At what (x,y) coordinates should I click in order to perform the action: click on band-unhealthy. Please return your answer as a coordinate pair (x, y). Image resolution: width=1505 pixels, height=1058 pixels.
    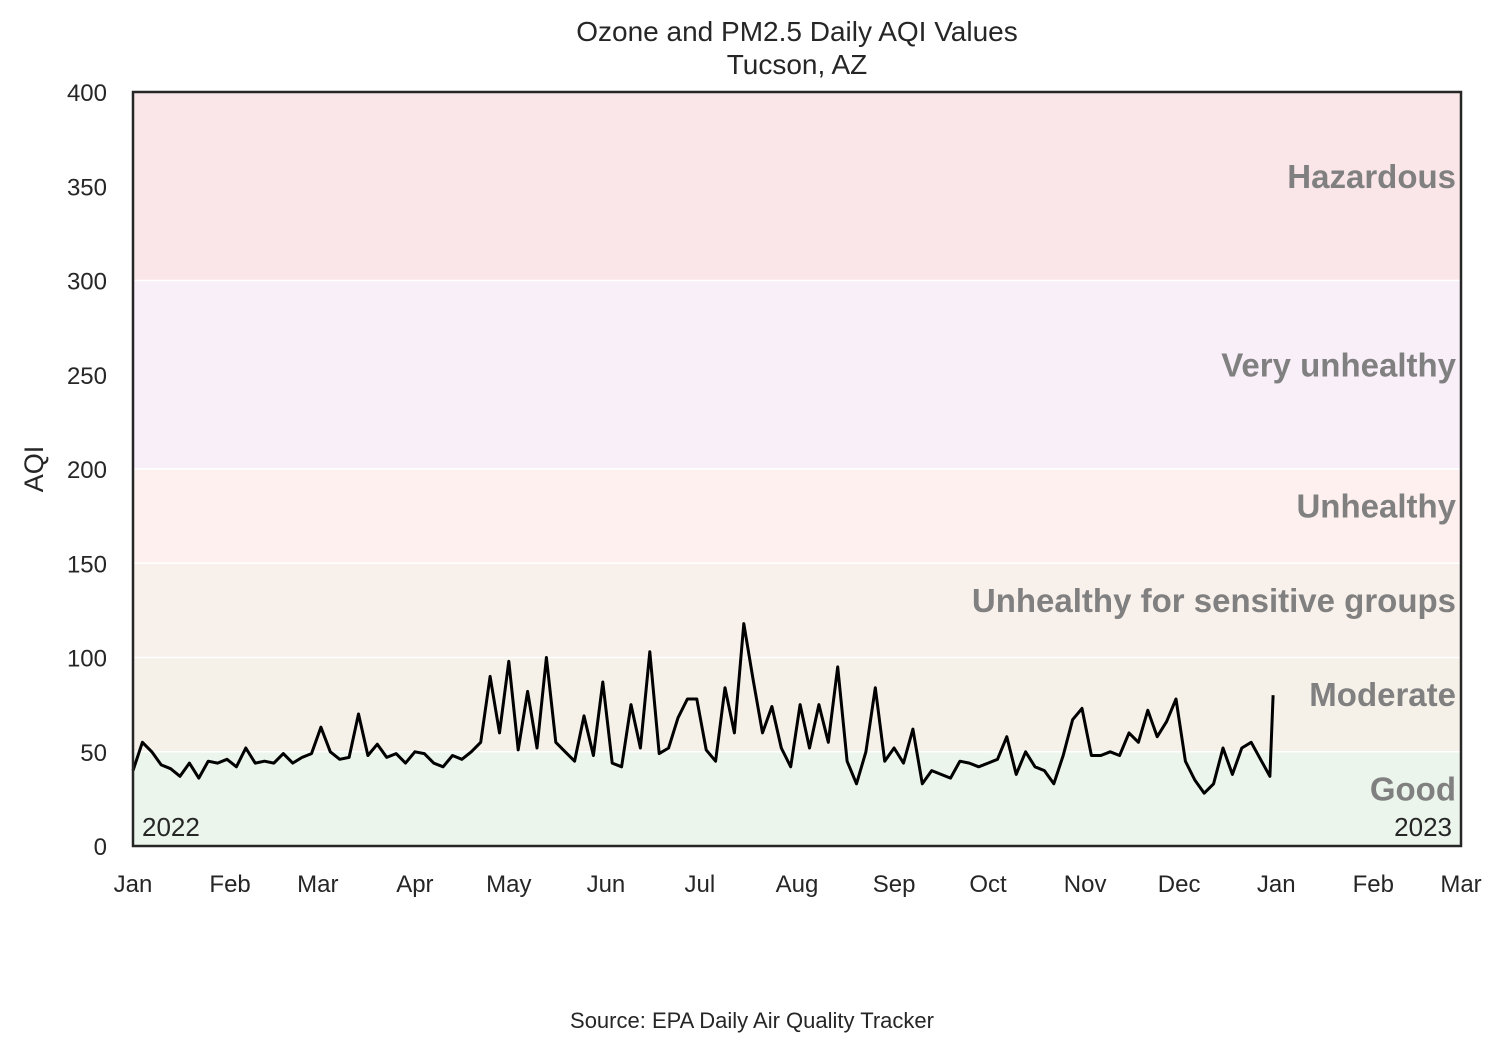
    Looking at the image, I should click on (797, 516).